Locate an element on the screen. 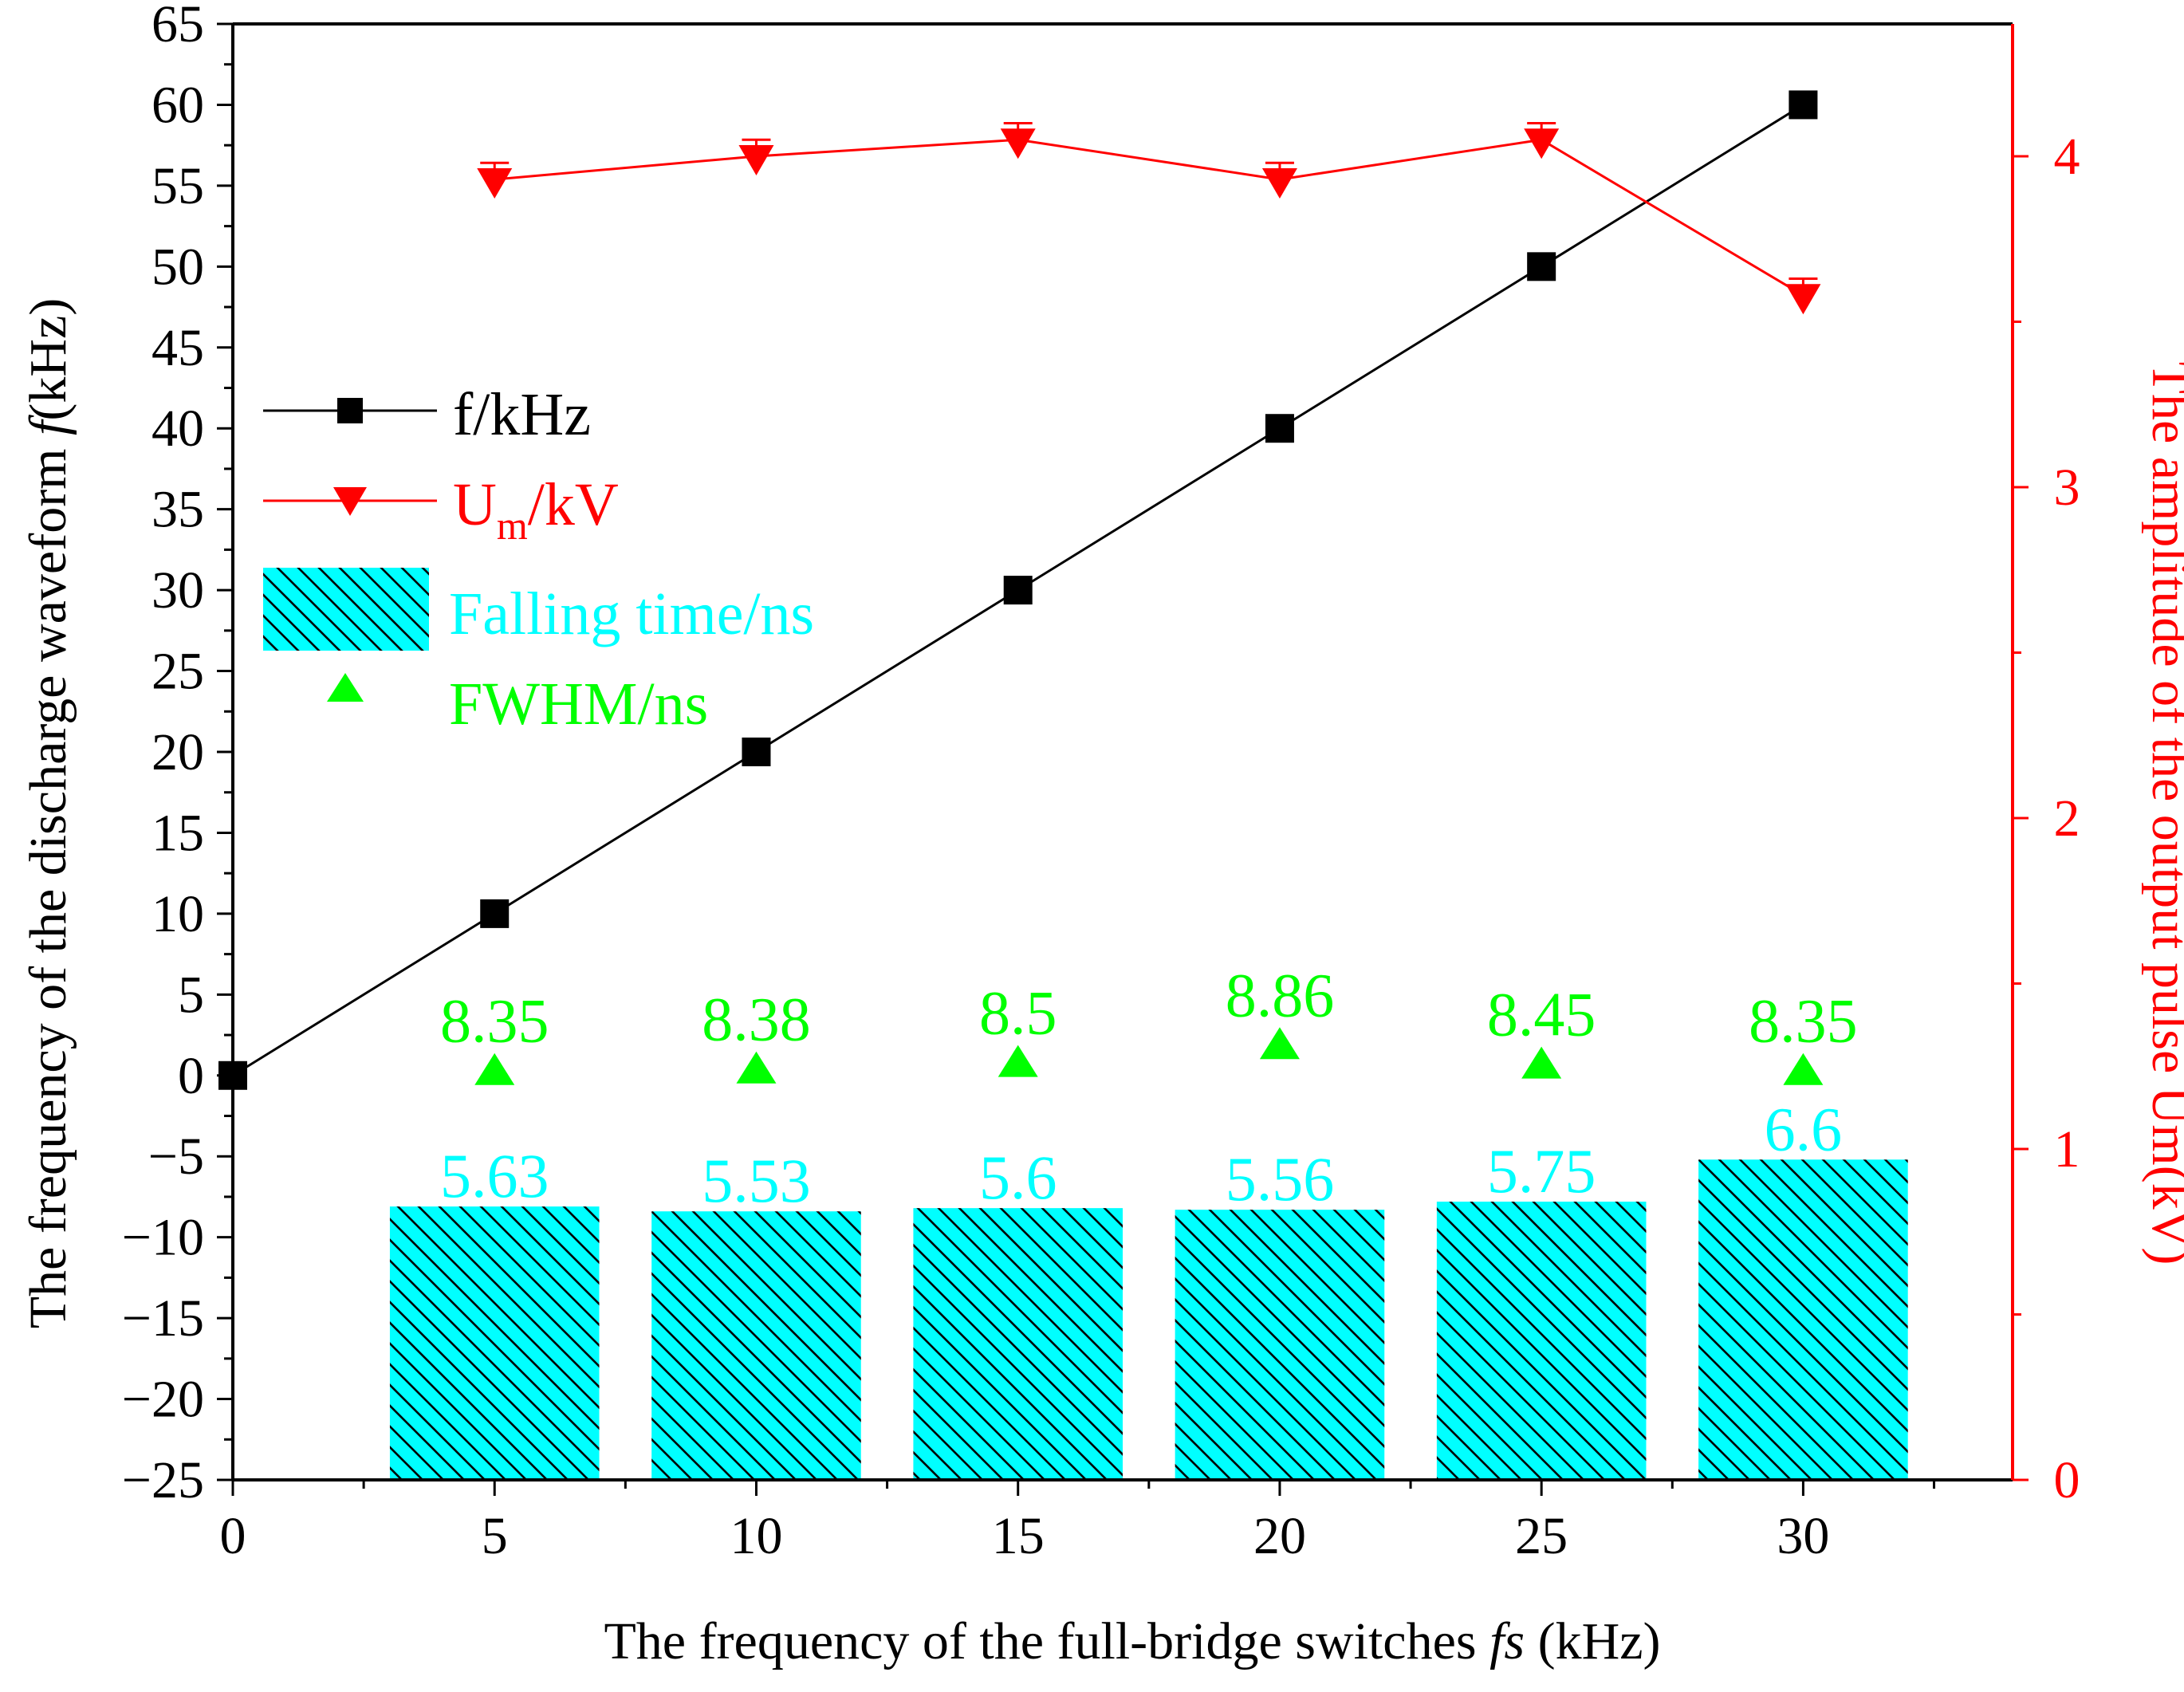 This screenshot has width=2184, height=1692. legend-um-base: U is located at coordinates (475, 505).